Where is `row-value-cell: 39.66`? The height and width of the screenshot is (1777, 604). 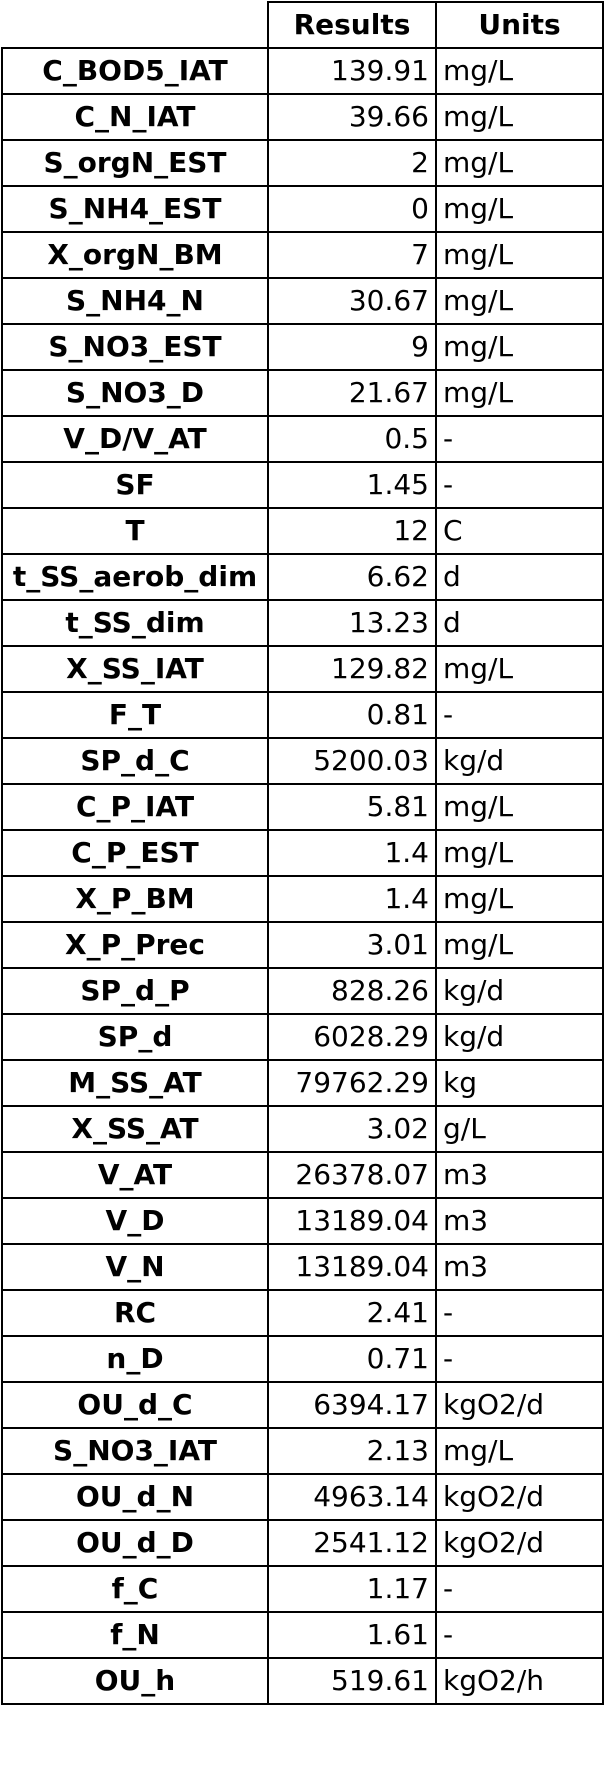 row-value-cell: 39.66 is located at coordinates (352, 117).